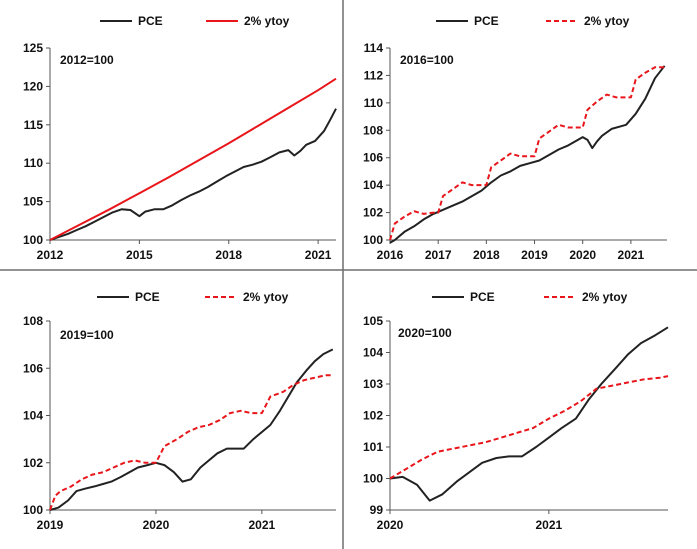  Describe the element at coordinates (374, 48) in the screenshot. I see `y-tick-label: 114` at that location.